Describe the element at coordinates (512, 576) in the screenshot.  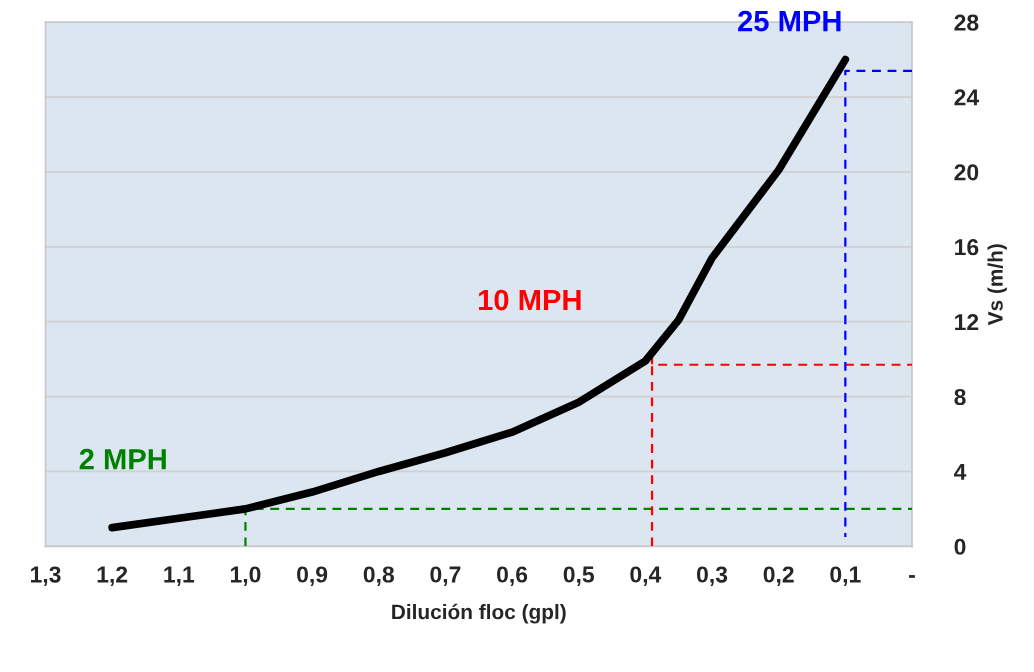
I see `x-tick-label: 0,6` at that location.